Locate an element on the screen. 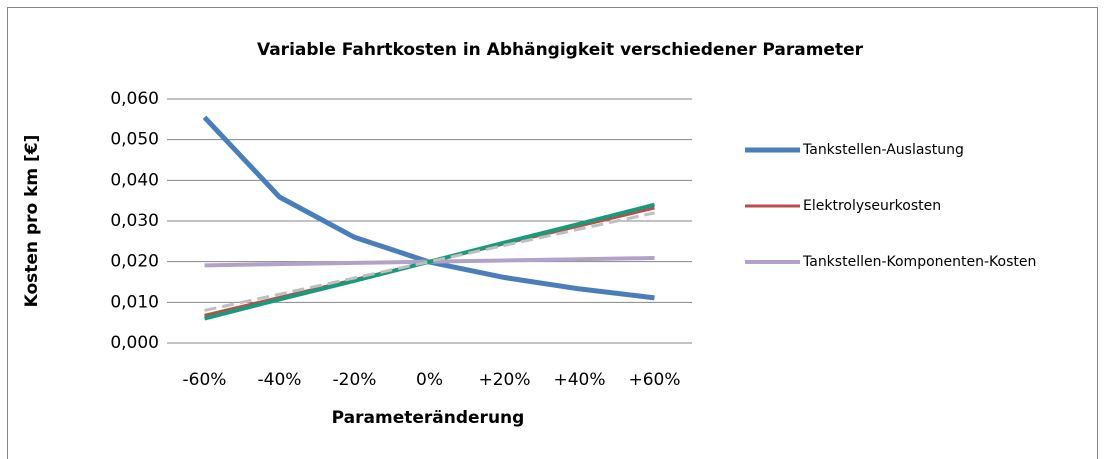 The image size is (1105, 459). legend-label: Tankstellen-Auslastung is located at coordinates (883, 150).